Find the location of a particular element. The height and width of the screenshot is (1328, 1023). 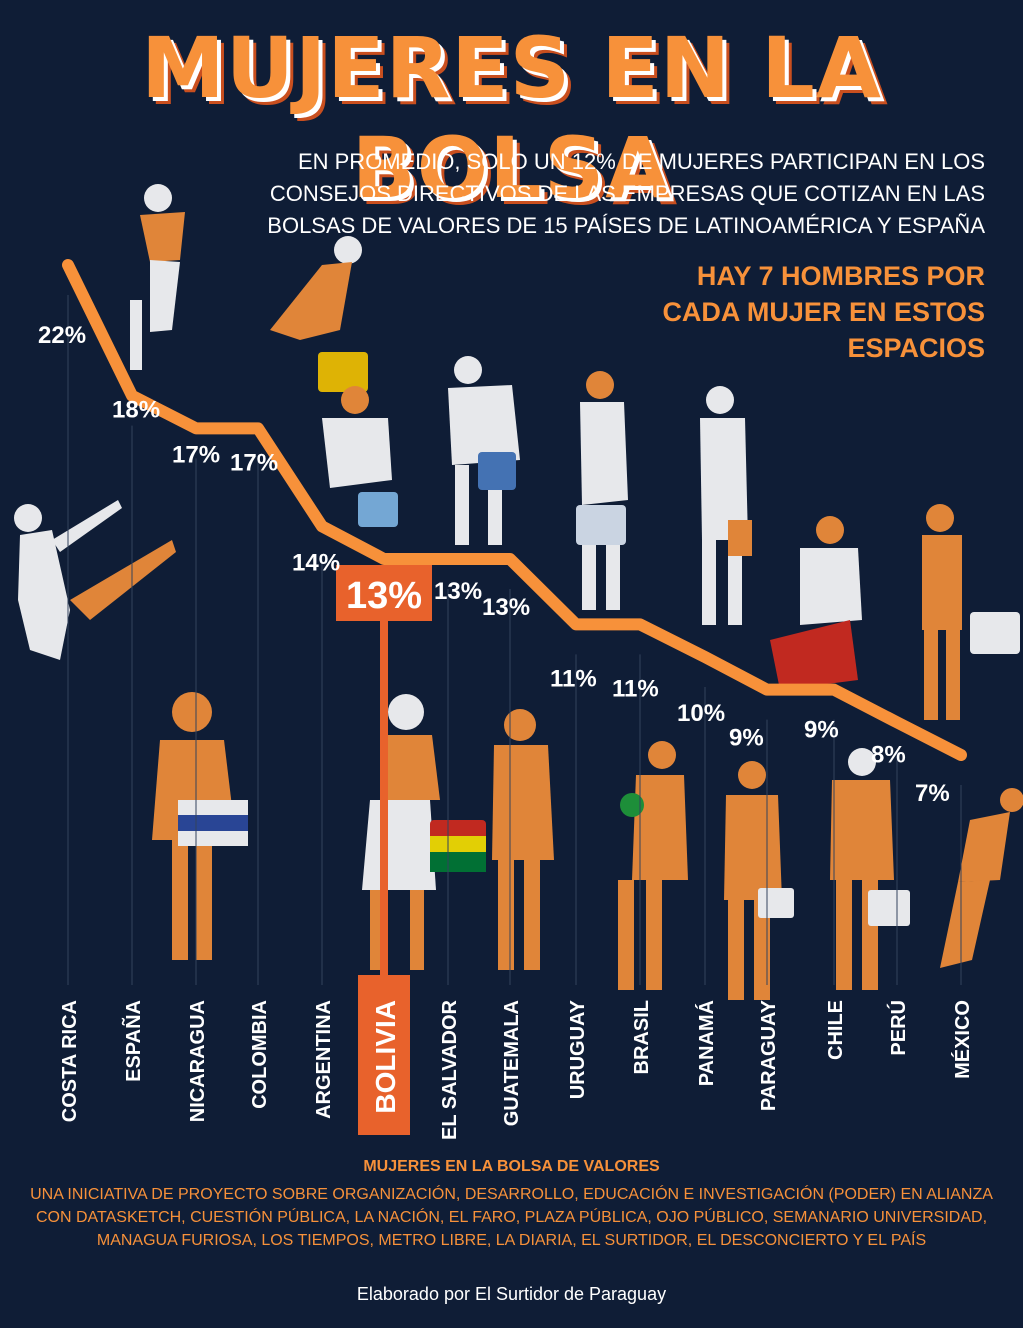

figure-top-pair is located at coordinates (157, 277).